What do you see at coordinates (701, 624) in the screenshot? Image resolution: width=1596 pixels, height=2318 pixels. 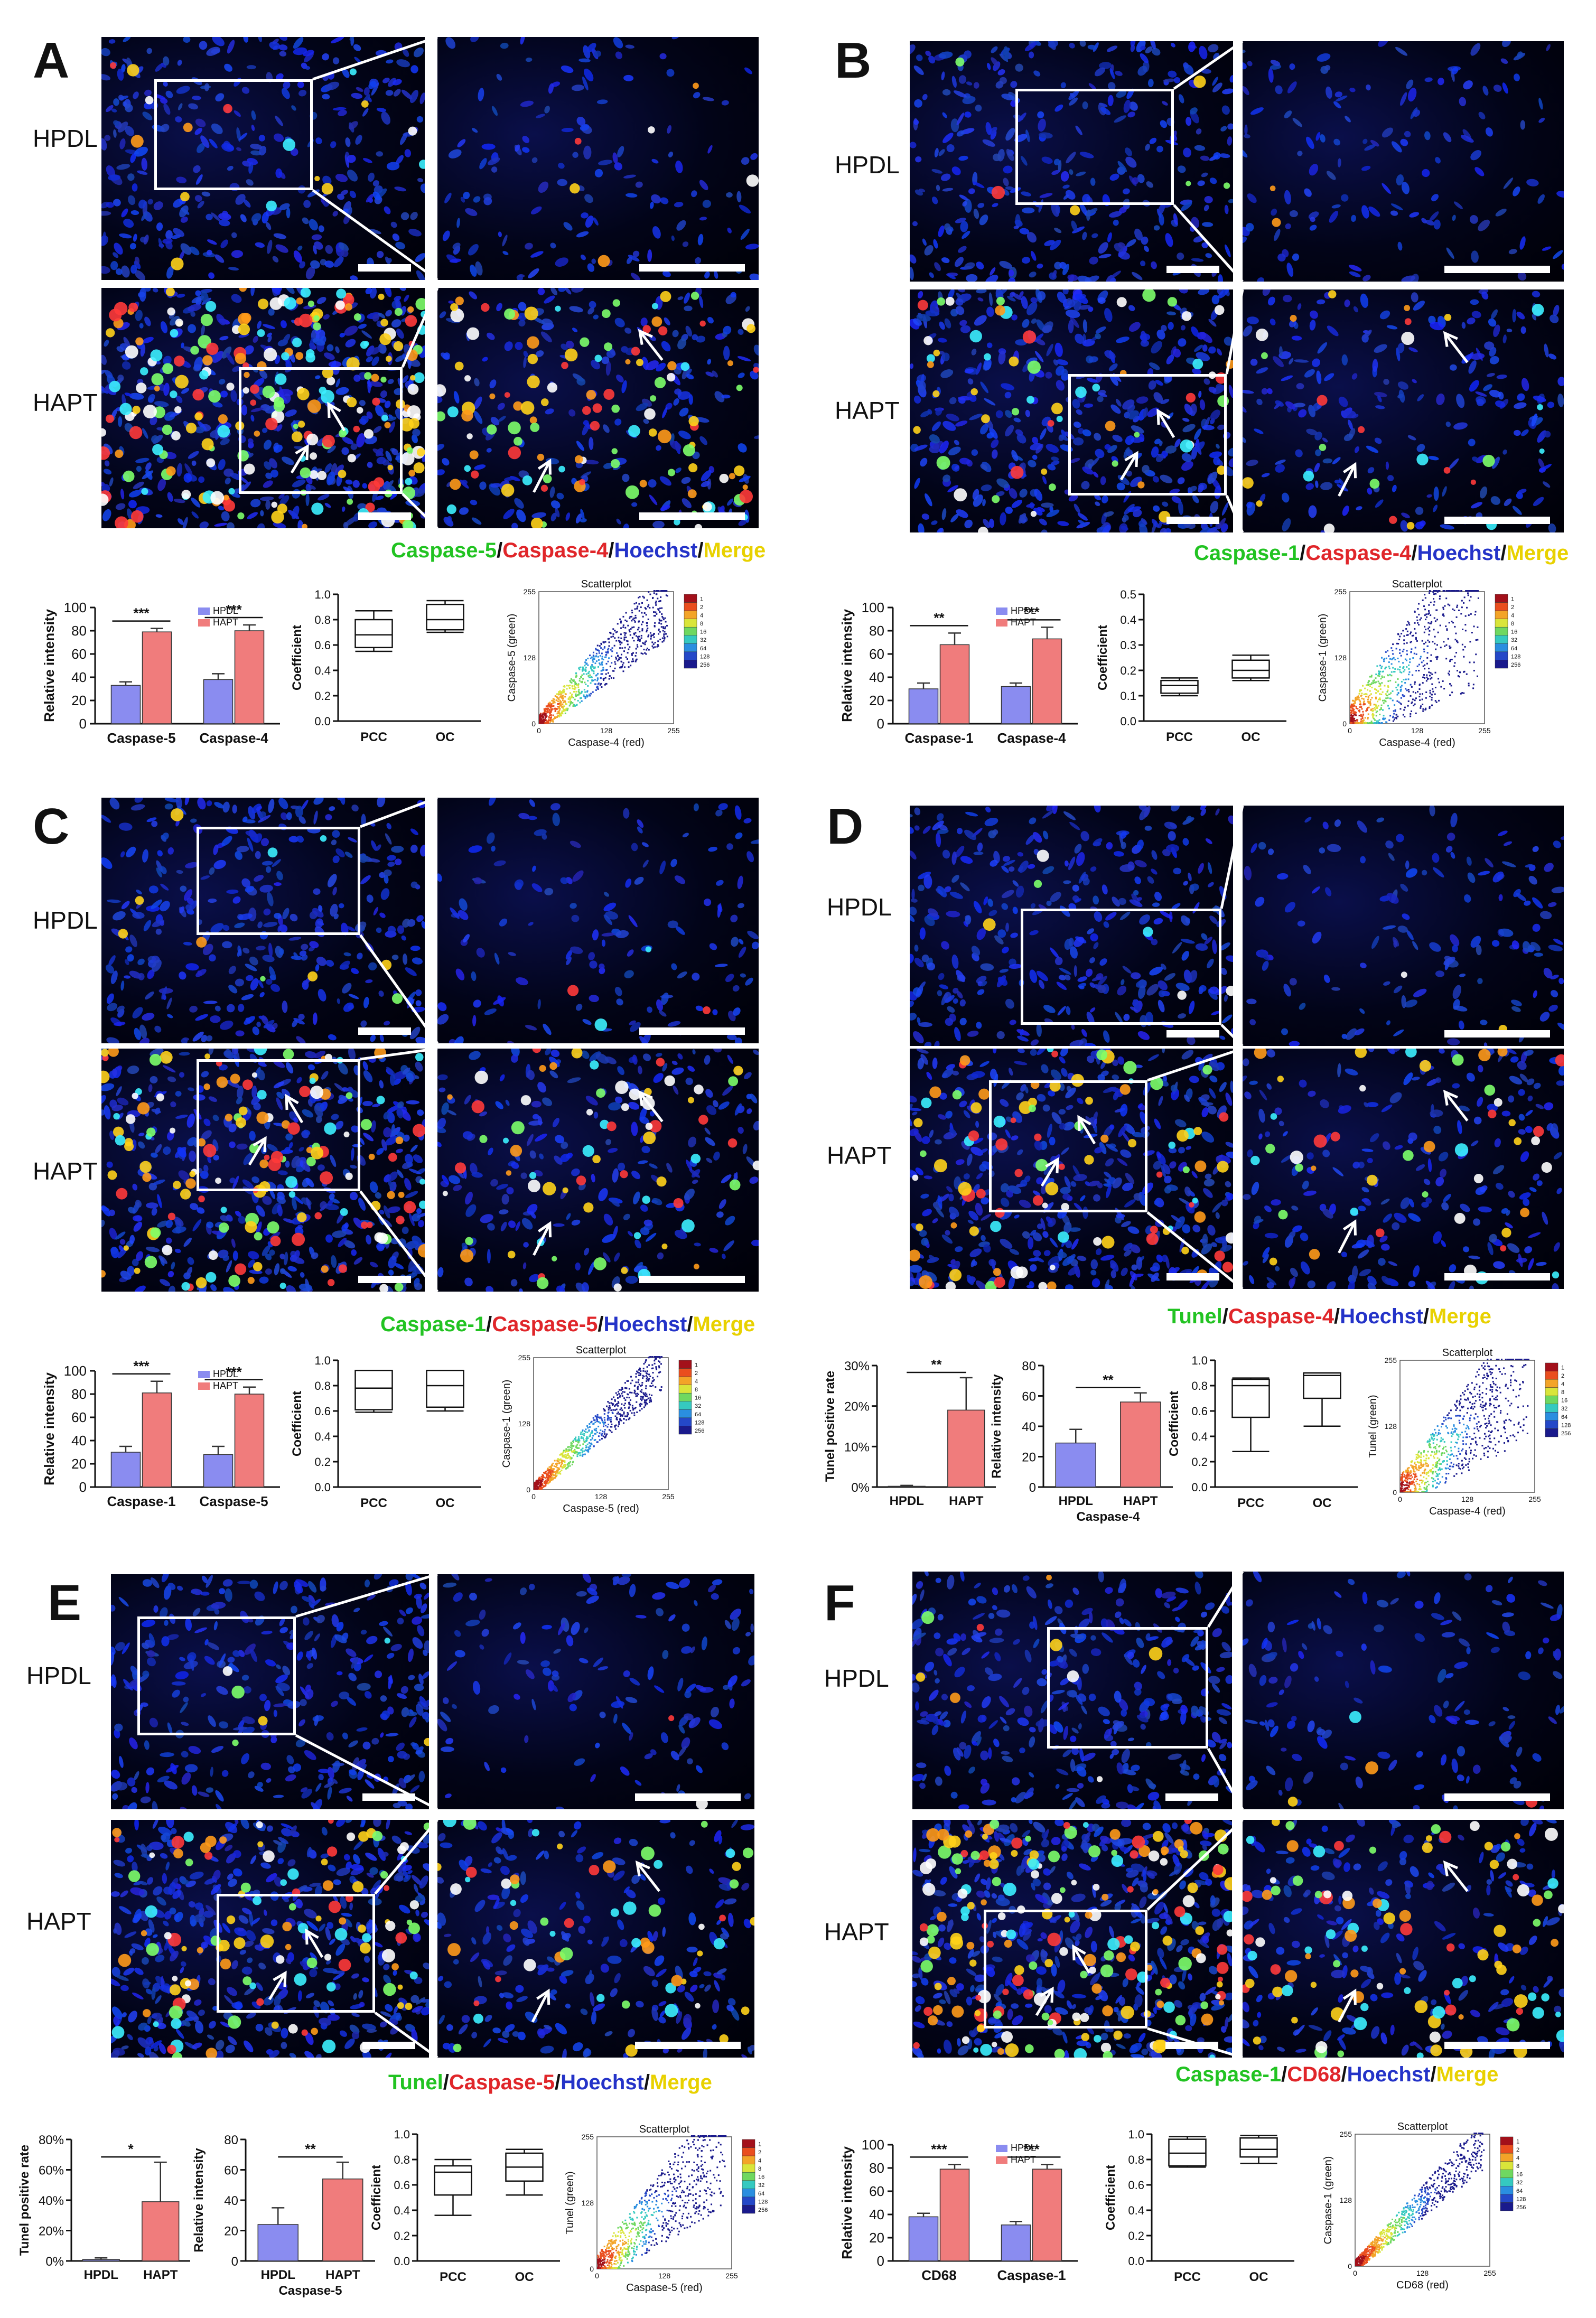 I see `color-scale-label: 8` at bounding box center [701, 624].